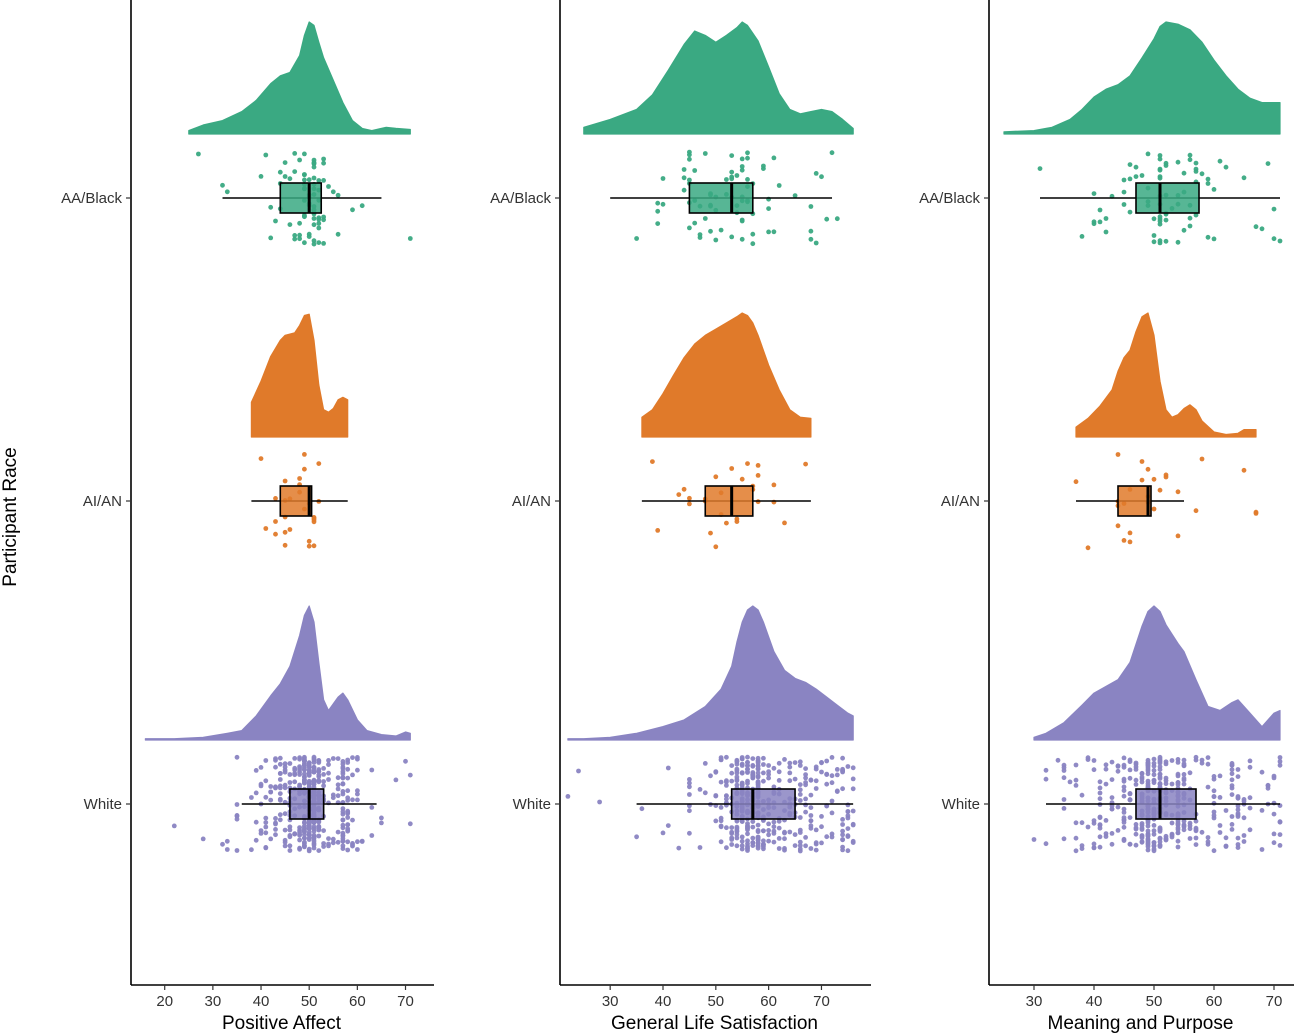  What do you see at coordinates (520, 198) in the screenshot?
I see `y-tick-label: AA/Black` at bounding box center [520, 198].